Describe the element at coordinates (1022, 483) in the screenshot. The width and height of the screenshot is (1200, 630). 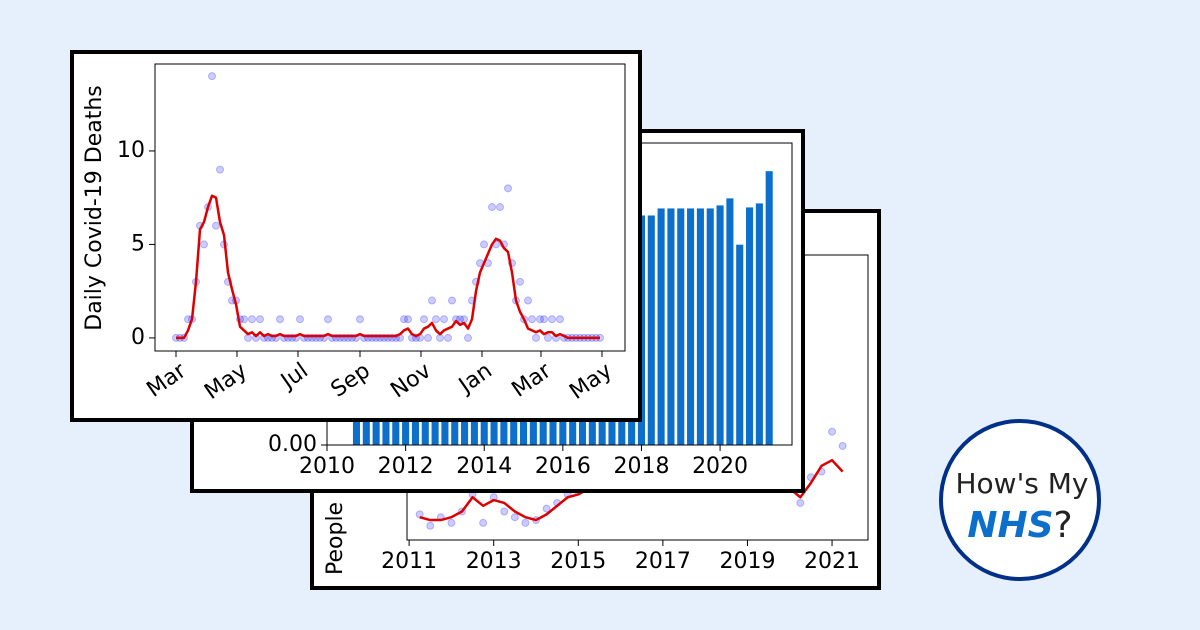
I see `logo-line1: How's My` at that location.